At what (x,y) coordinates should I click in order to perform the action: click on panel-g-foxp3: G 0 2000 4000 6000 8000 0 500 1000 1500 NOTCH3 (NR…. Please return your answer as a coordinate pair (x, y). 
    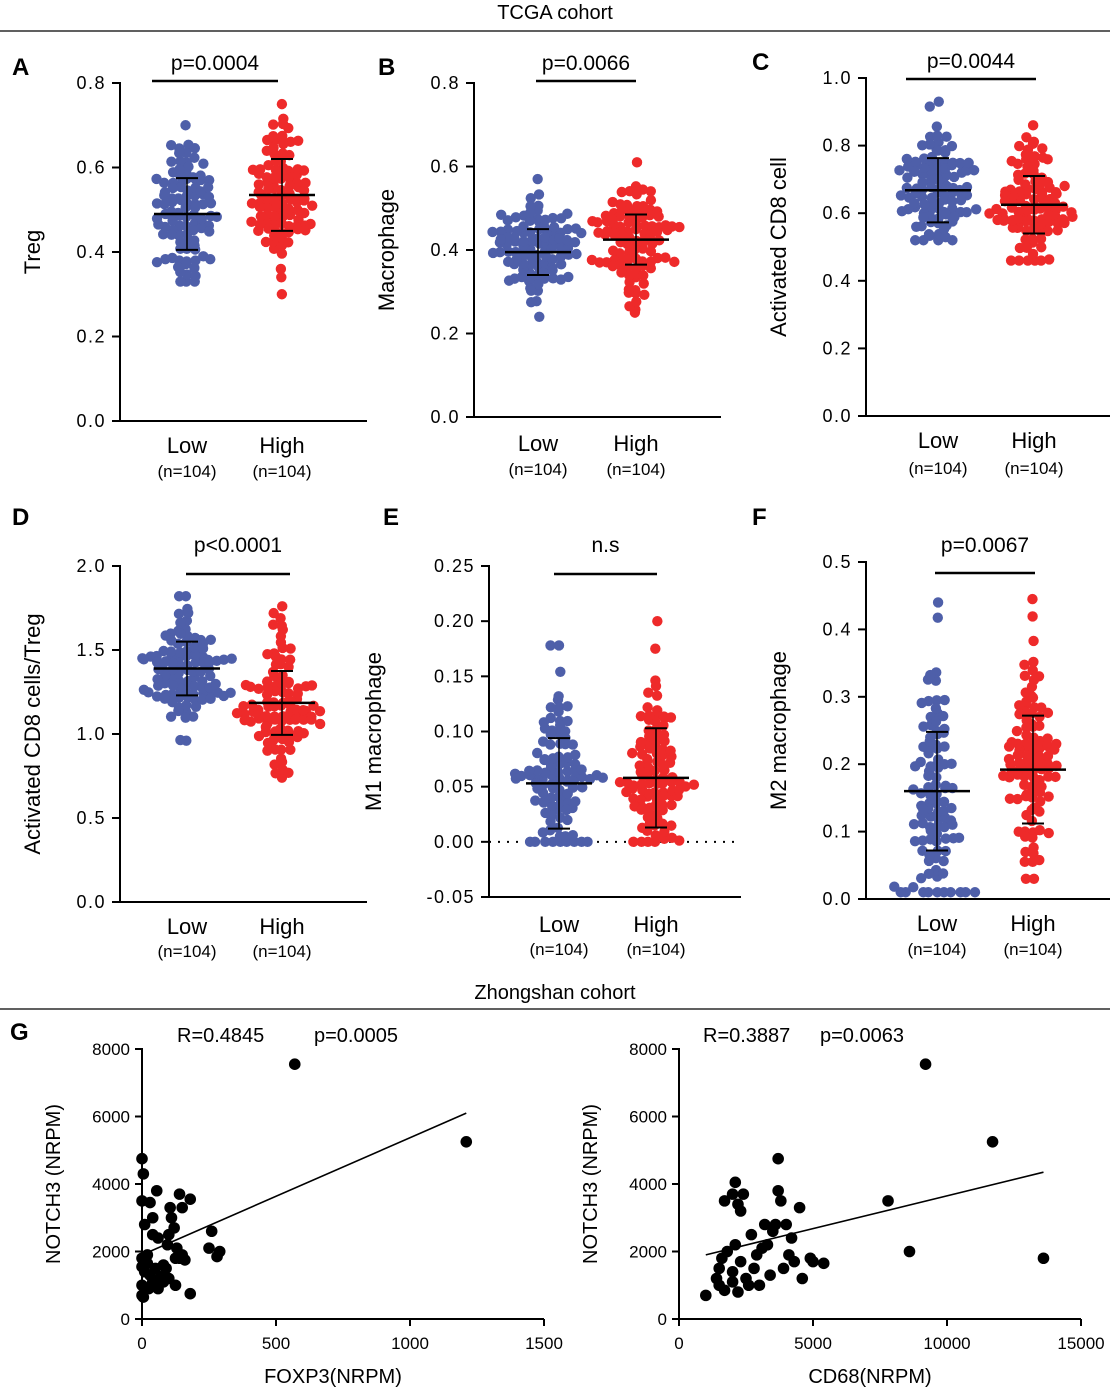
    Looking at the image, I should click on (286, 1203).